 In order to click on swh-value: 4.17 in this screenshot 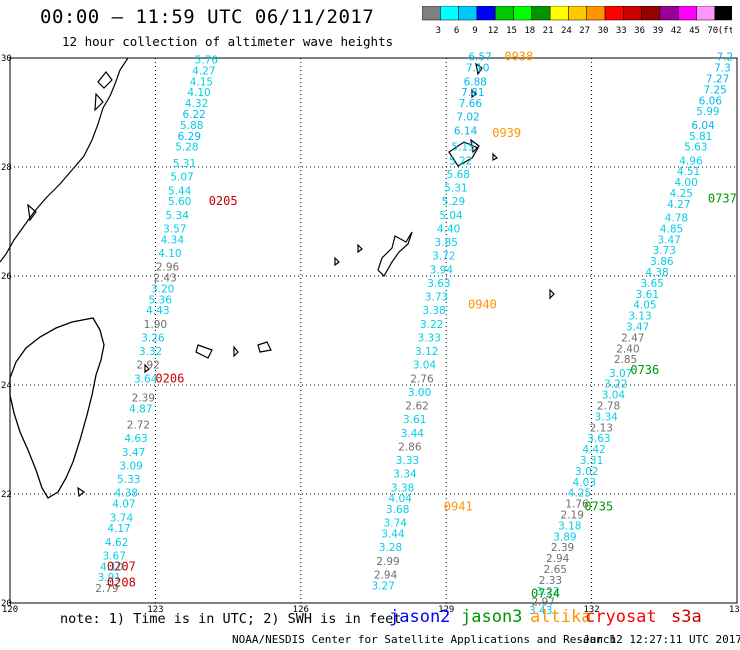, I will do `click(118, 529)`.